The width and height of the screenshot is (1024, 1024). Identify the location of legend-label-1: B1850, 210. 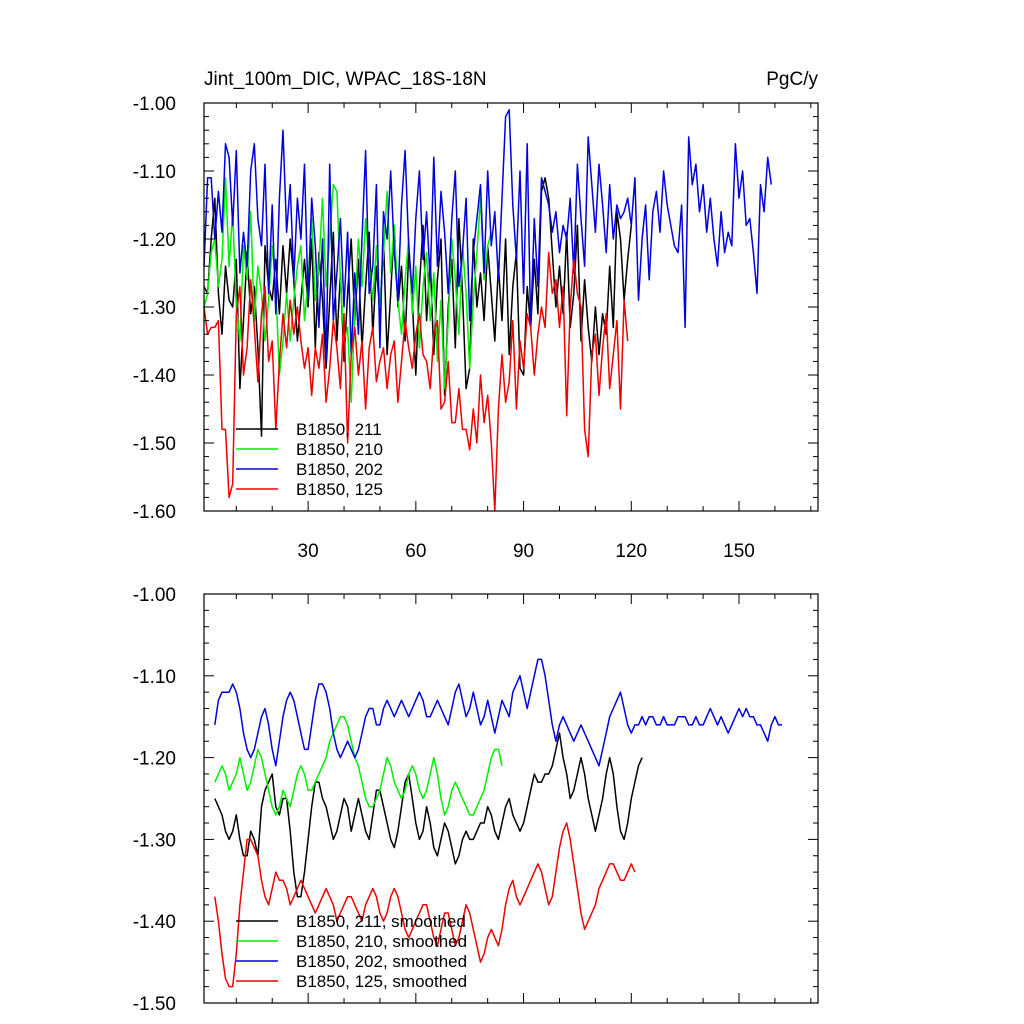
(339, 449).